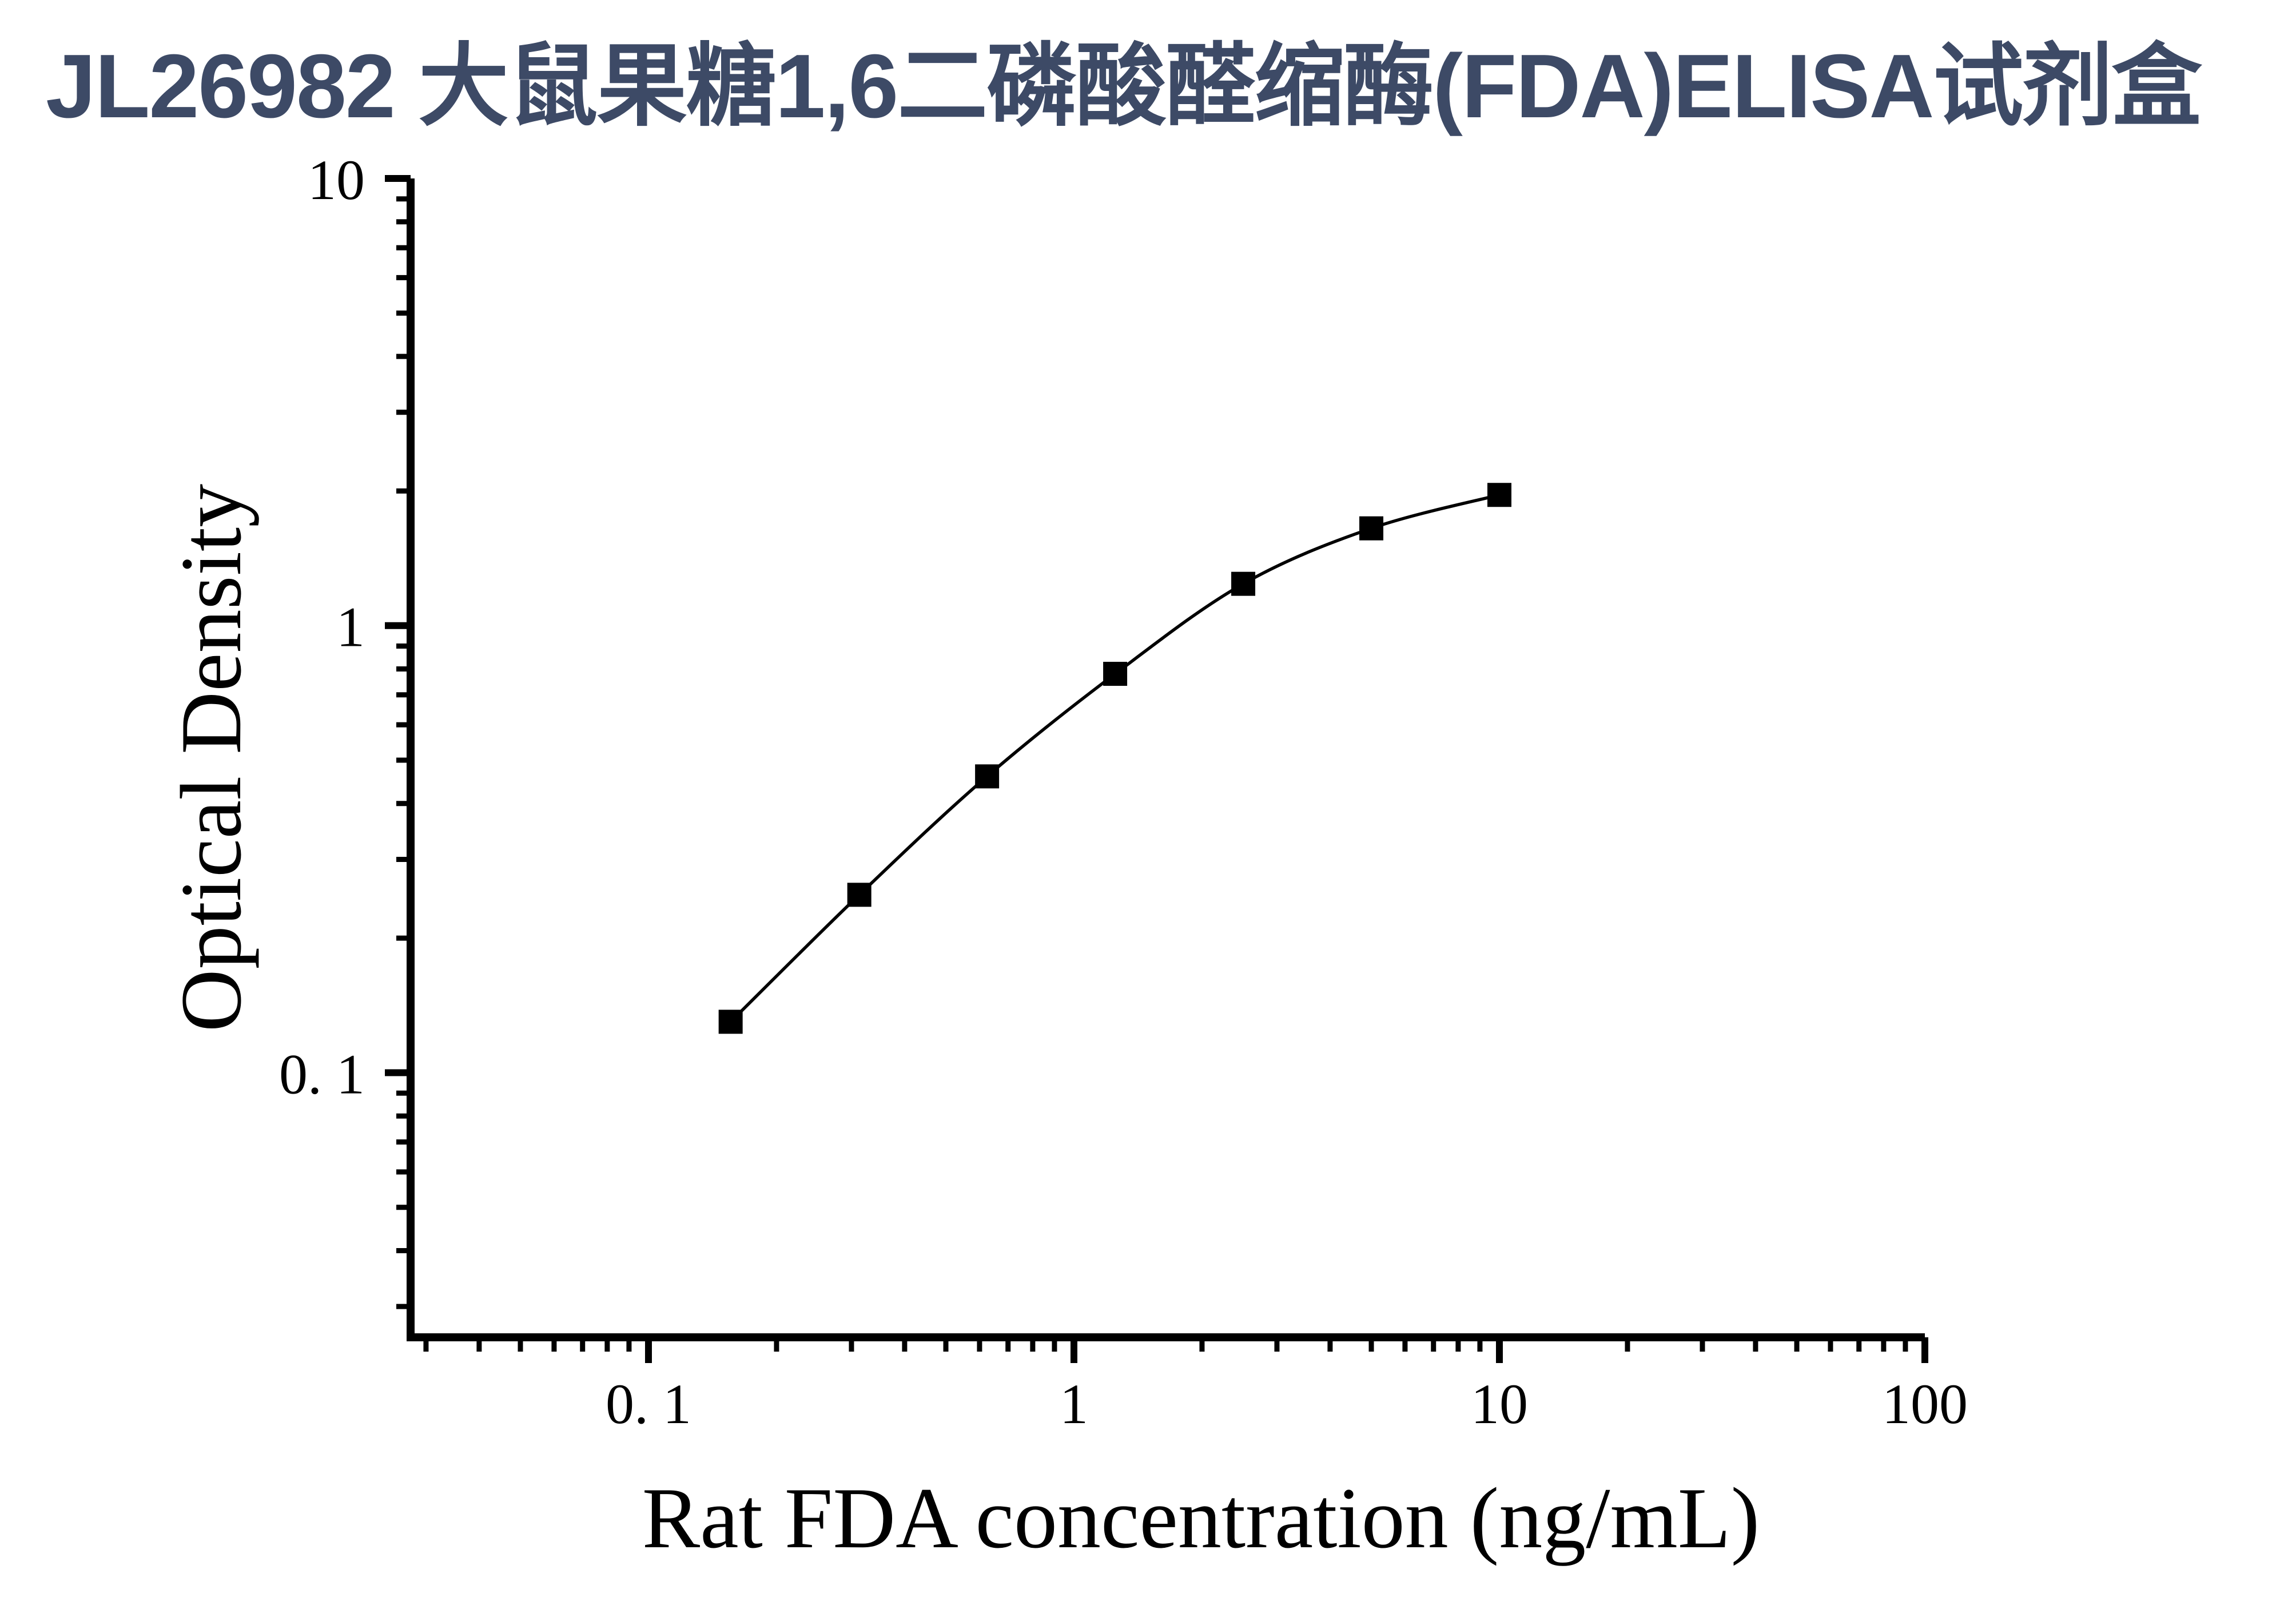 The height and width of the screenshot is (1605, 2296). I want to click on y-axis-title: Optical Density, so click(211, 758).